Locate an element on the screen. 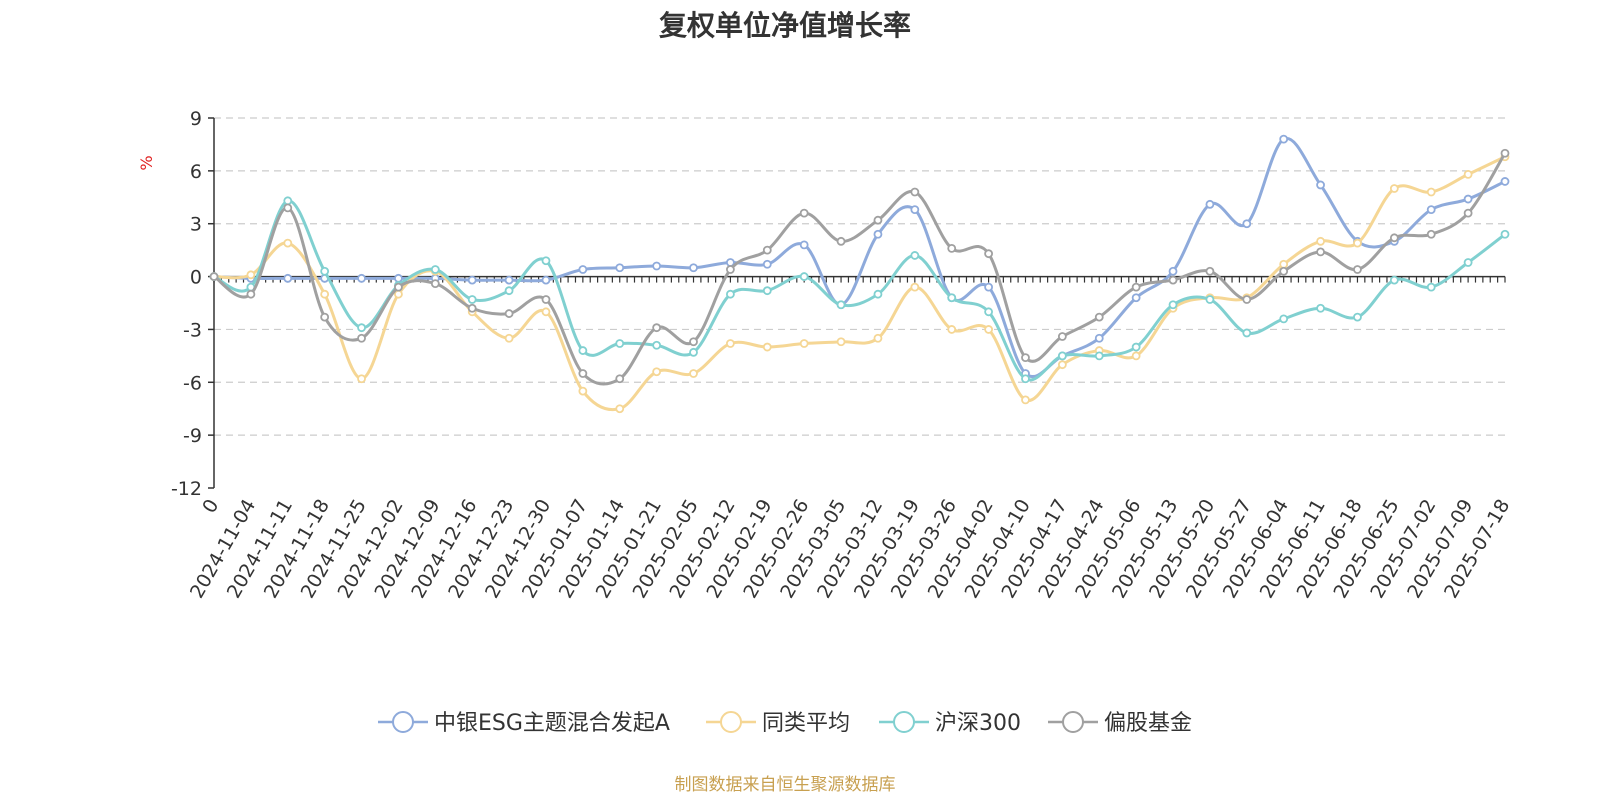  legend-item-3: 偏股基金 is located at coordinates (1120, 723).